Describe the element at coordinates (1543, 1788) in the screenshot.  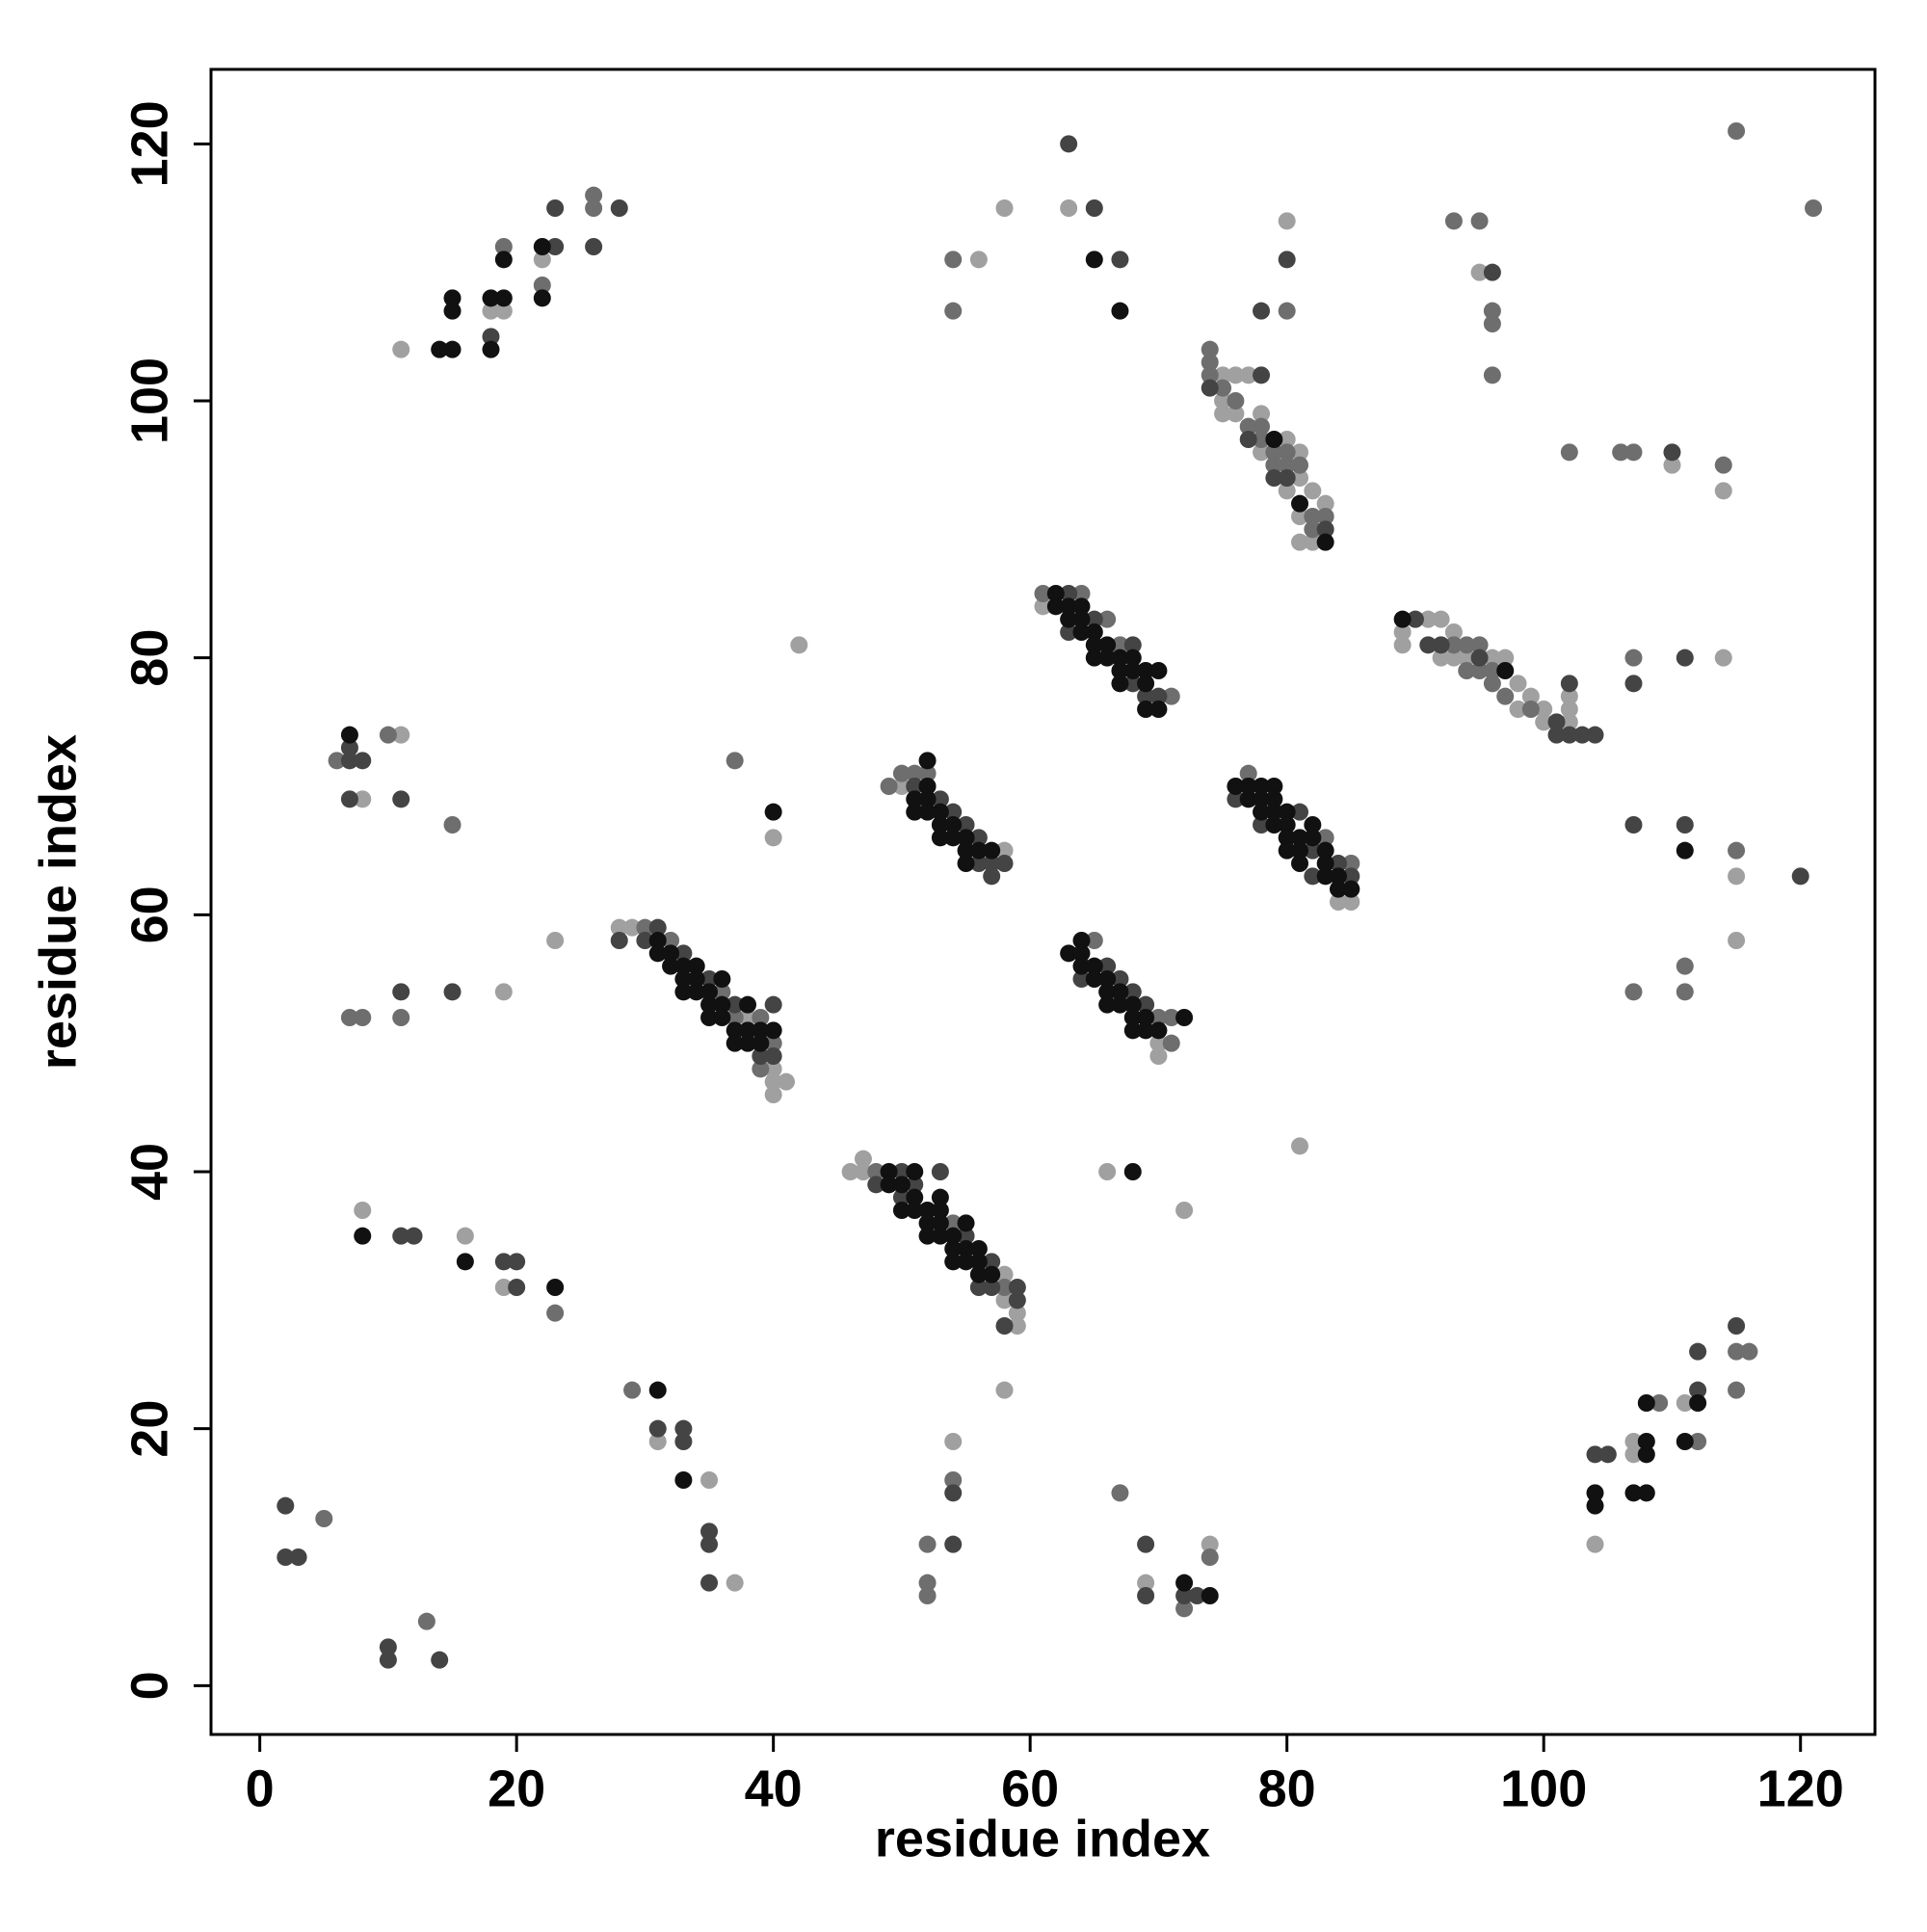
I see `x-tick-label: 100` at that location.